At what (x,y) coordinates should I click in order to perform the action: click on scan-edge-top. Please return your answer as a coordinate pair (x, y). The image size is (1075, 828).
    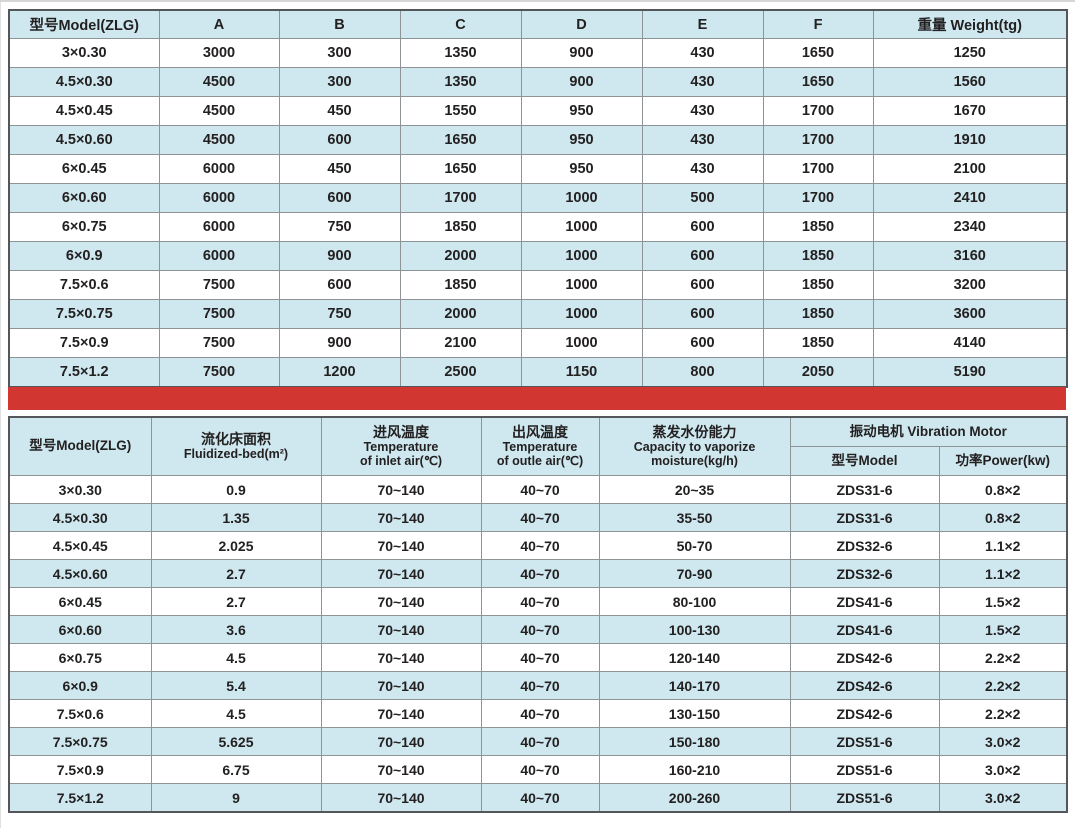
    Looking at the image, I should click on (537, 1).